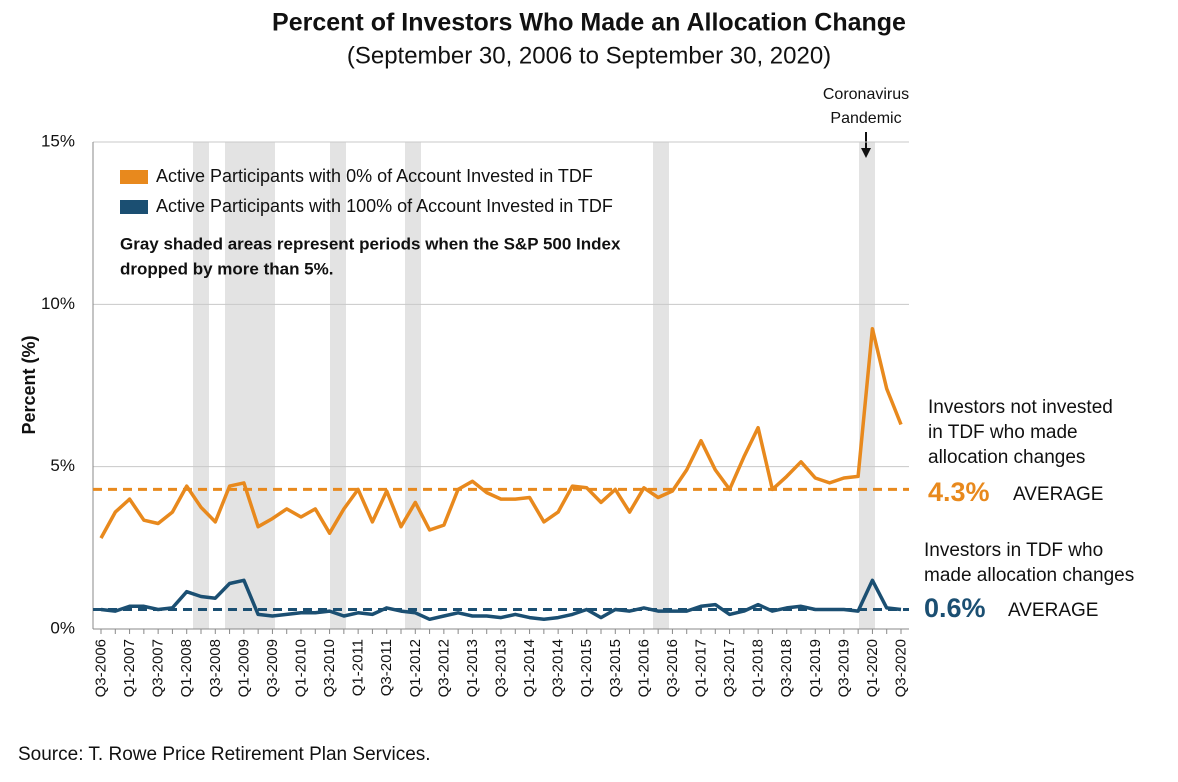 Image resolution: width=1178 pixels, height=782 pixels. I want to click on x-tick-label: Q3-2009, so click(272, 668).